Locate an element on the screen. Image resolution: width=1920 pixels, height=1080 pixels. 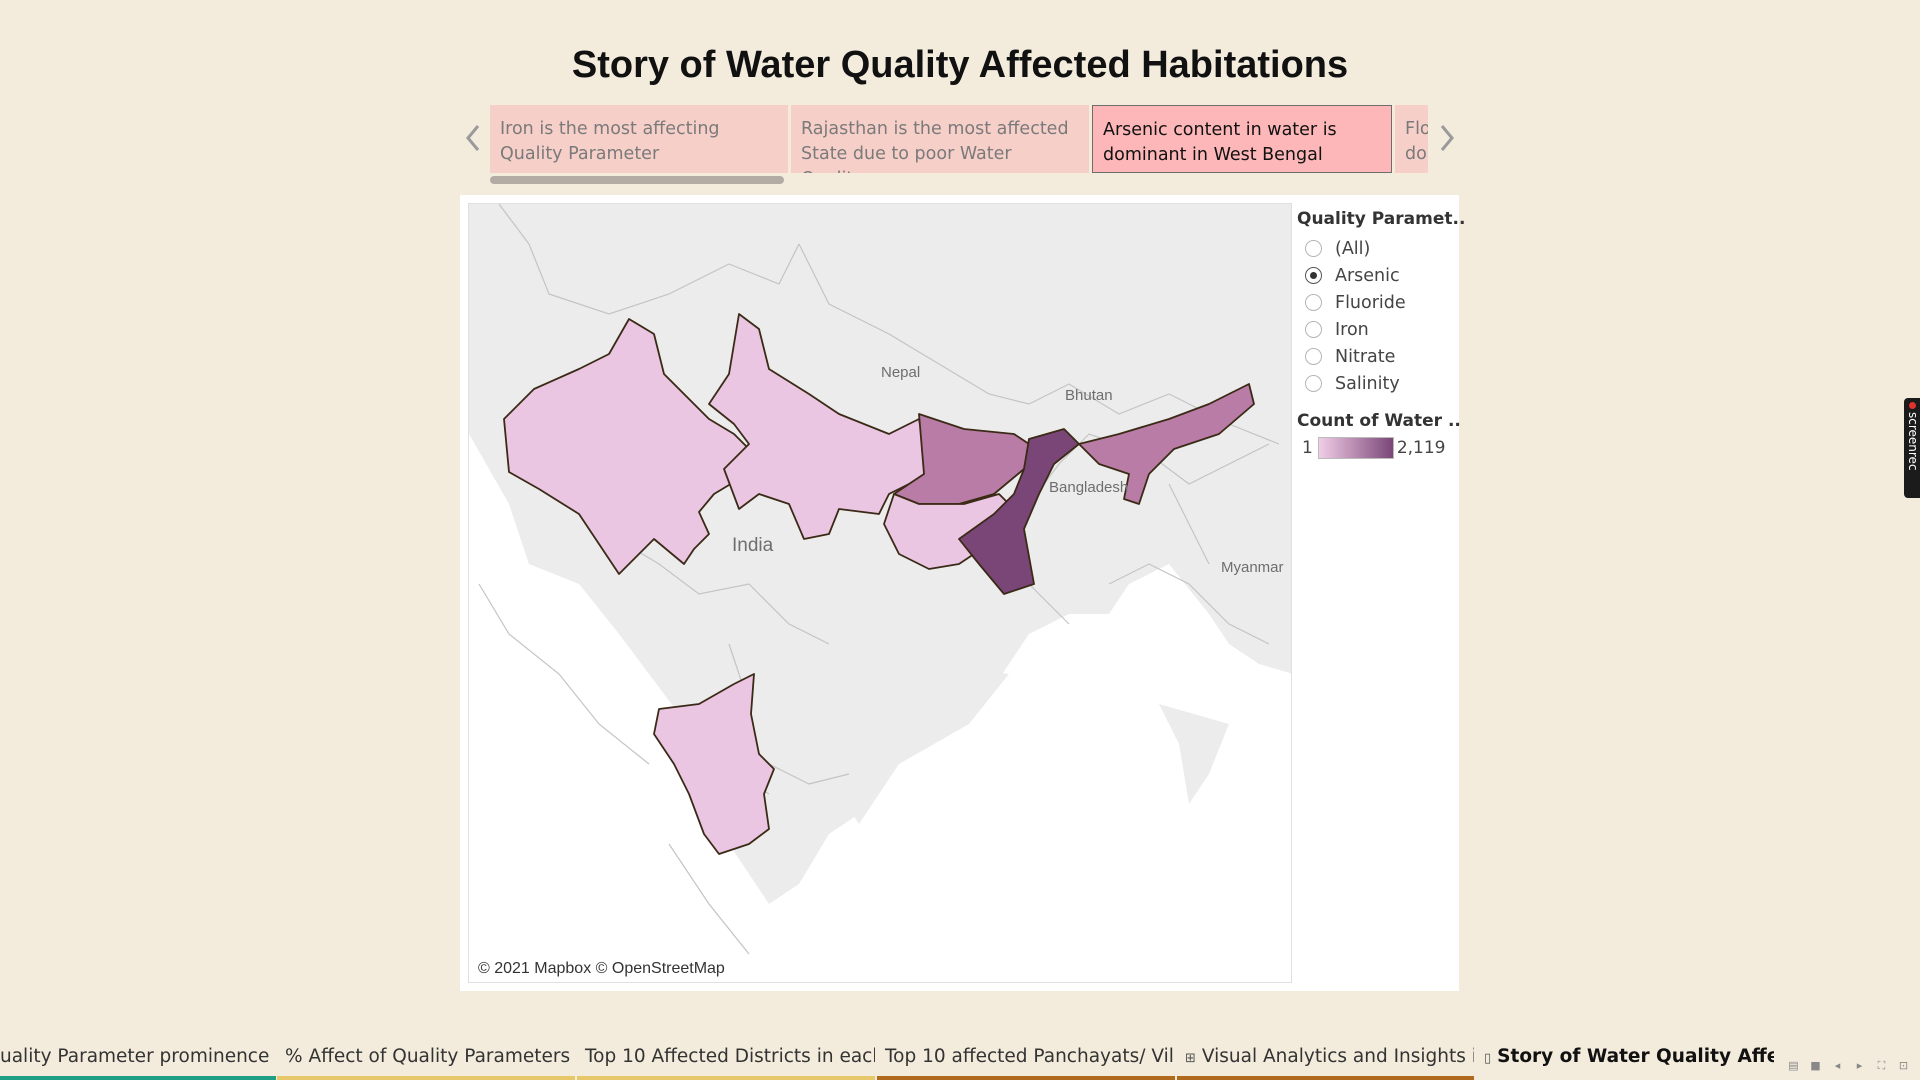
screenrec-badge: screenrec is located at coordinates (1912, 448).